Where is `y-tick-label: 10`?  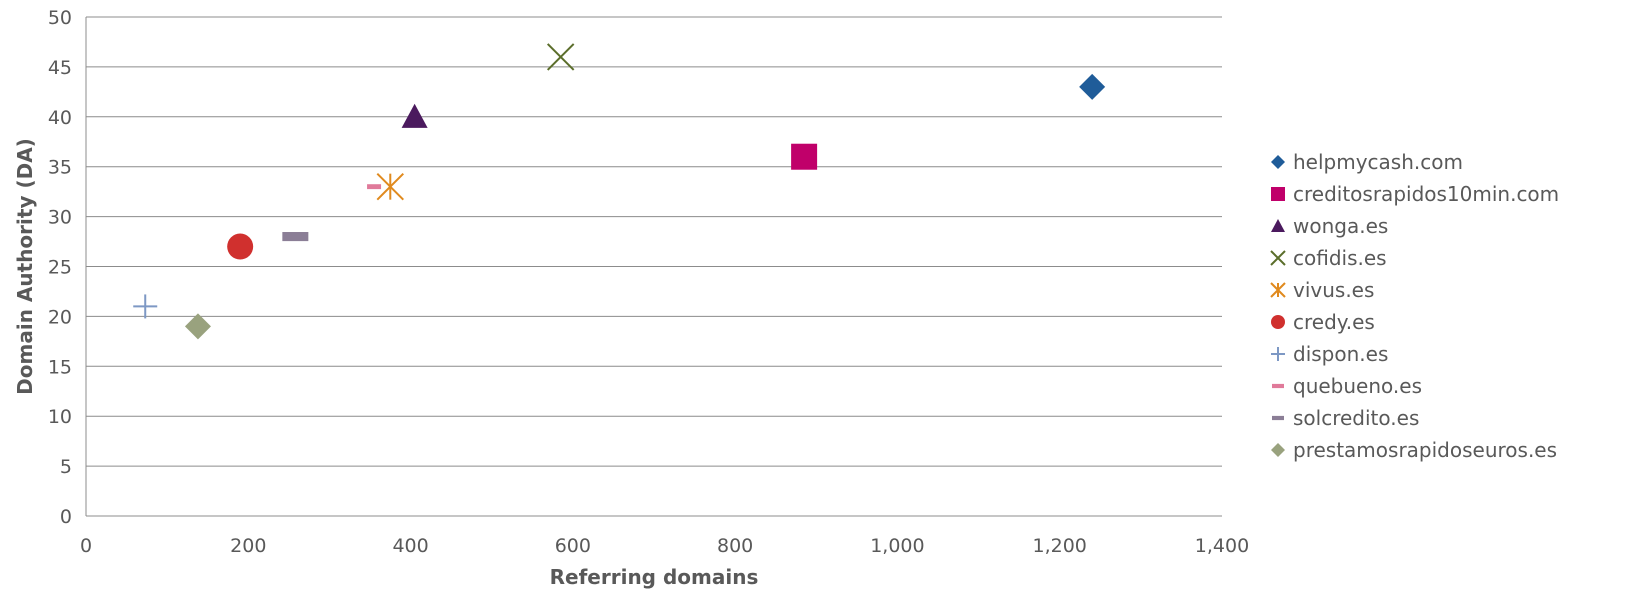 y-tick-label: 10 is located at coordinates (60, 417).